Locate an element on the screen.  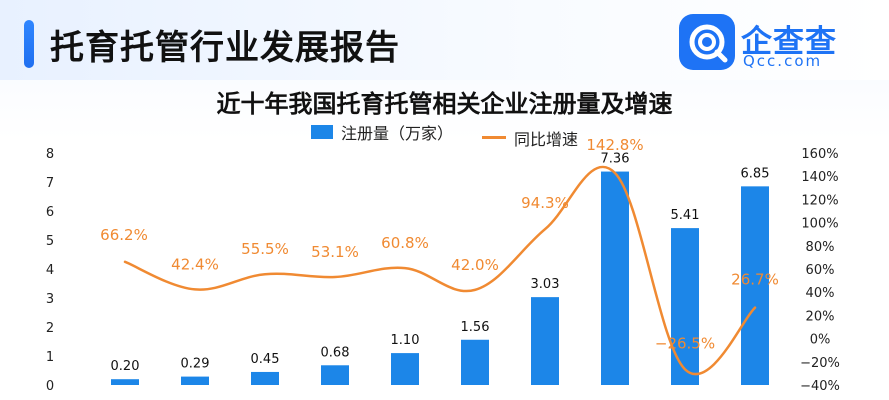
chart-legend: 注册量（万家） 同比增速 is located at coordinates (444, 135).